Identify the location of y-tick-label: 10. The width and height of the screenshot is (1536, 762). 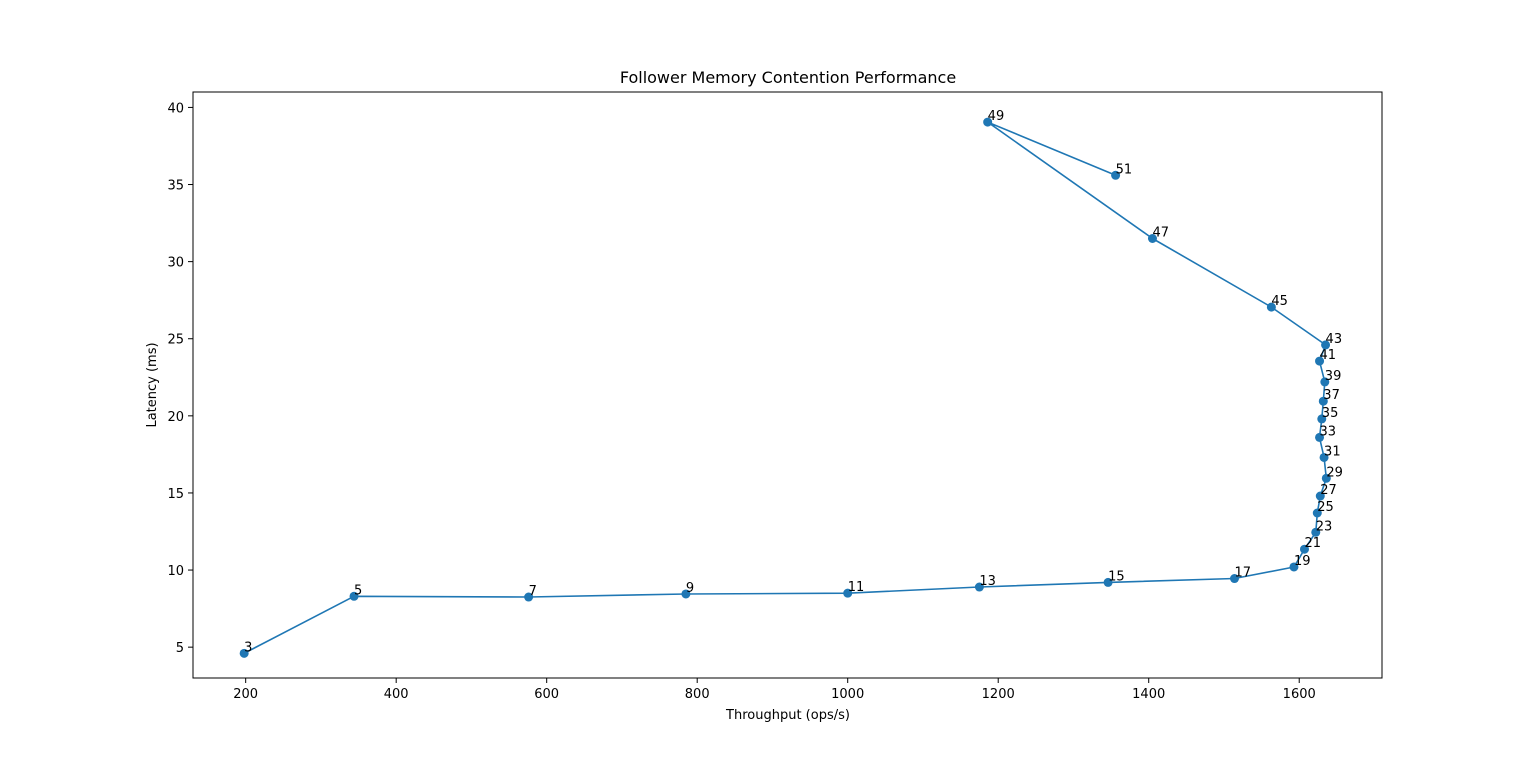
(175, 571).